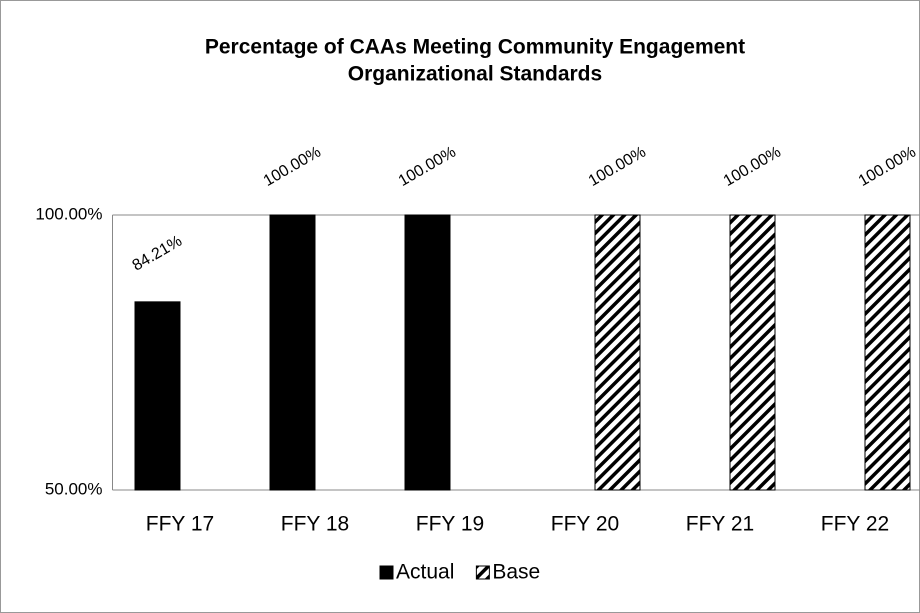 This screenshot has width=920, height=613. I want to click on x-tick-label: FFY 20, so click(585, 524).